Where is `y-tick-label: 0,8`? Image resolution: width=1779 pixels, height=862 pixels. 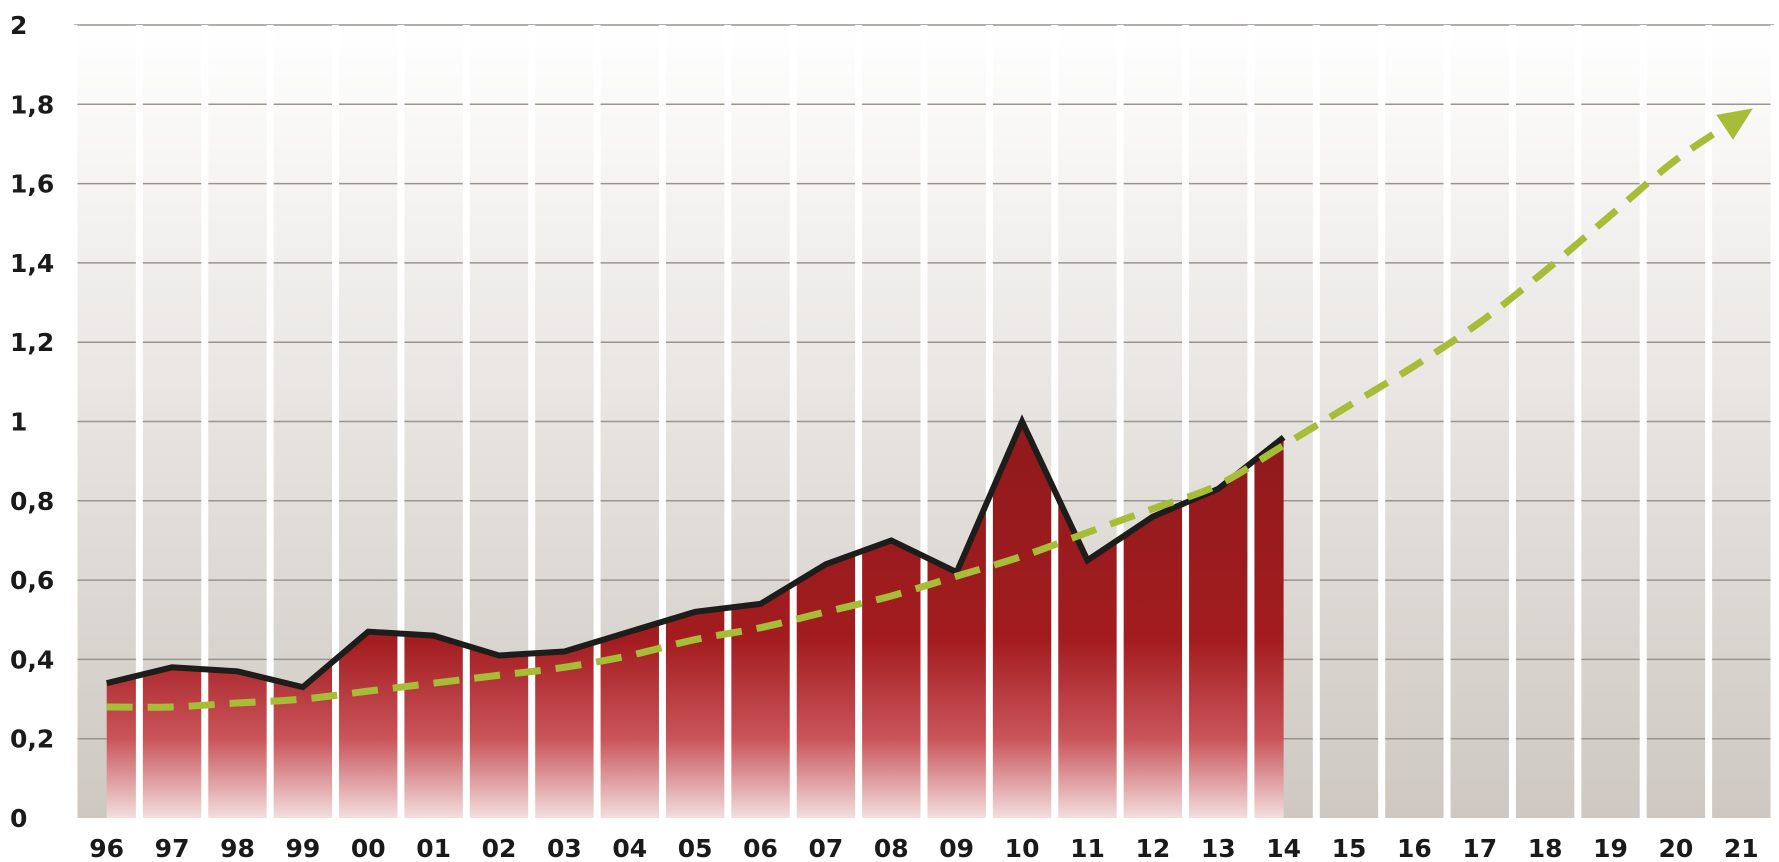
y-tick-label: 0,8 is located at coordinates (32, 501).